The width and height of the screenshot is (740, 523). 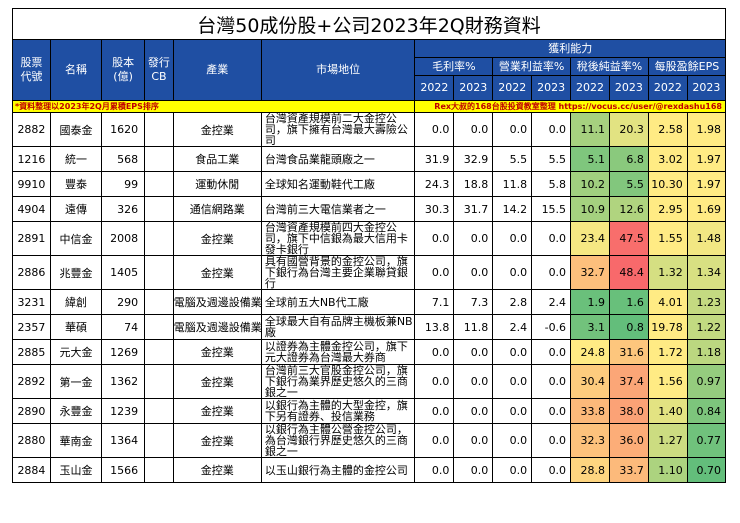 I want to click on eps-2022: 1.55, so click(x=667, y=238).